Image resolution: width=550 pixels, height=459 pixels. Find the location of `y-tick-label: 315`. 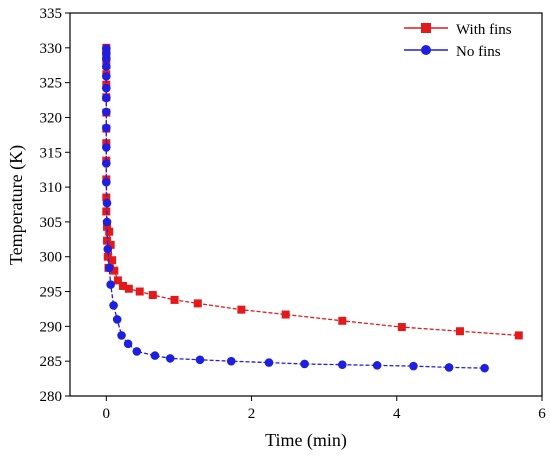

y-tick-label: 315 is located at coordinates (51, 153).